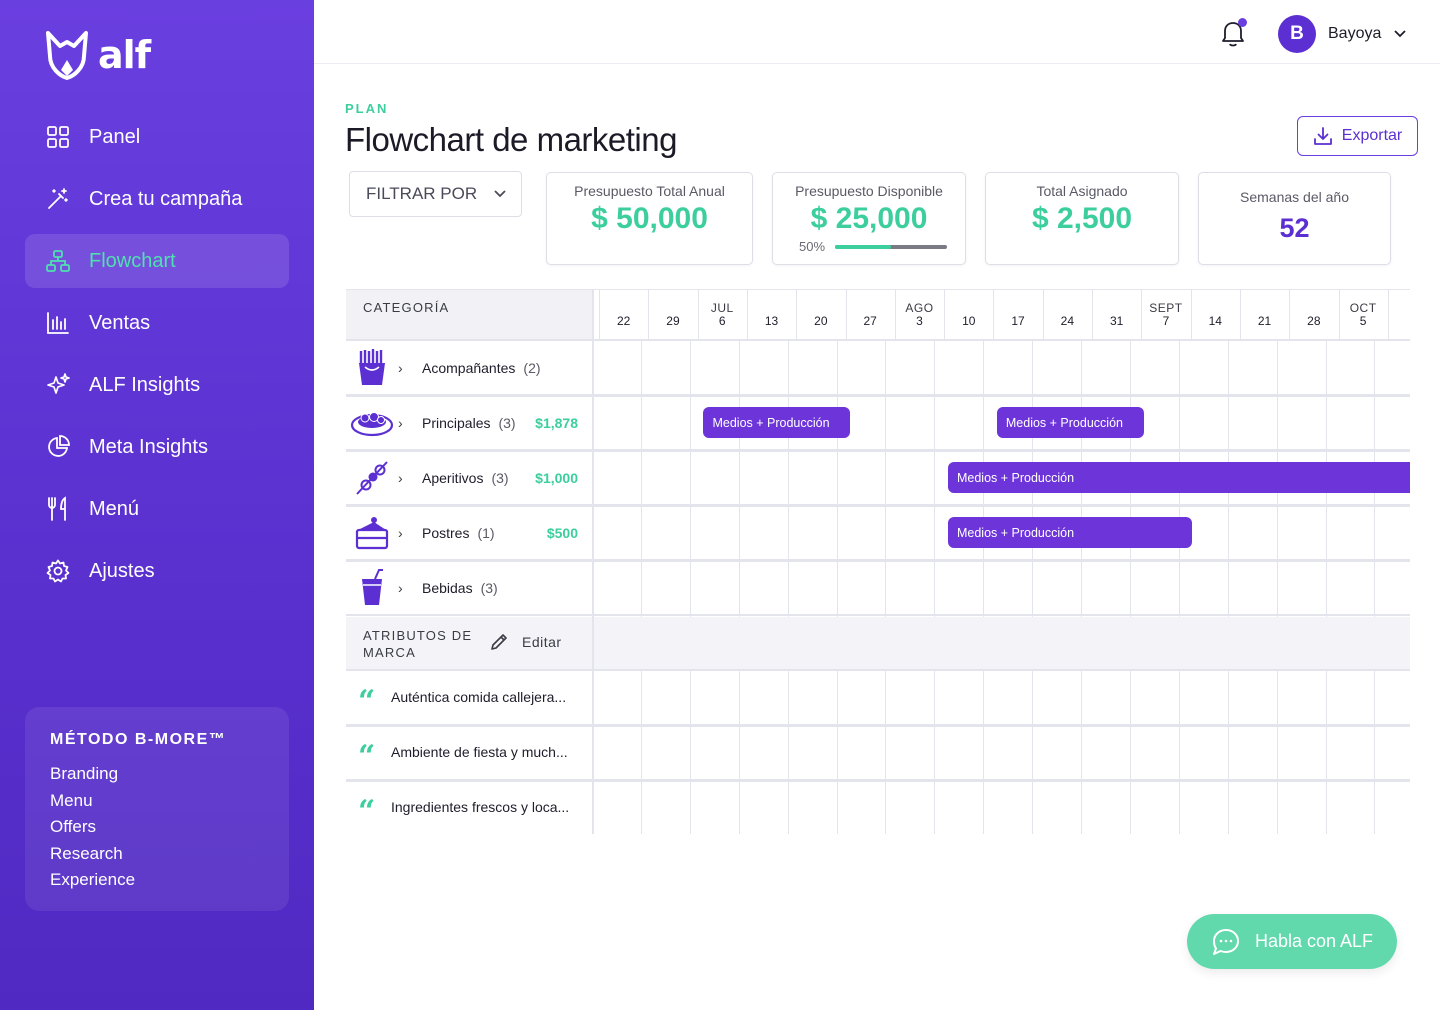  Describe the element at coordinates (1399, 321) in the screenshot. I see `week-day: 1` at that location.